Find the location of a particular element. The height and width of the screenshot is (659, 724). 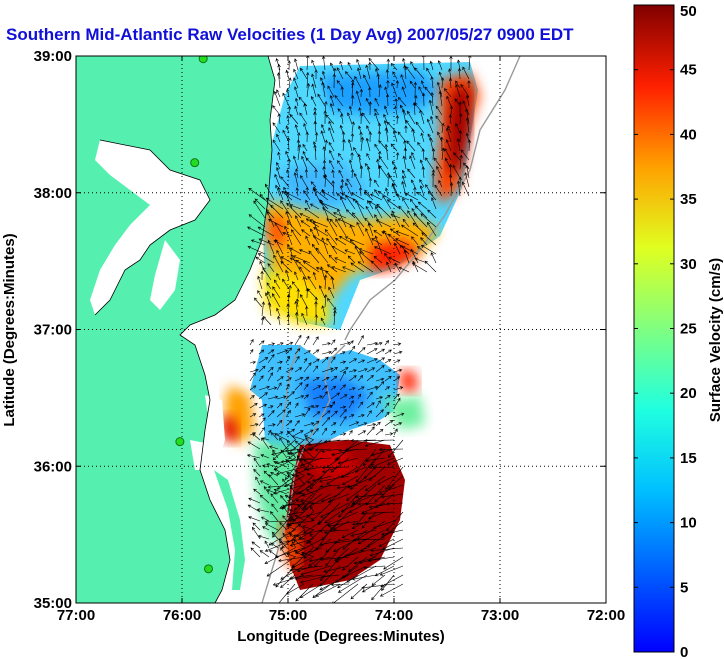

x-tick-label: 73:00 is located at coordinates (500, 615).